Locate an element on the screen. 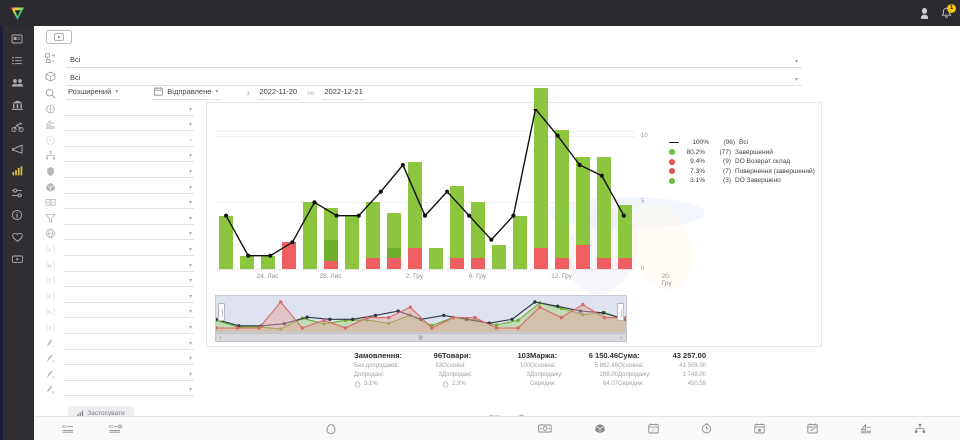  bottom-calendar-check-icon is located at coordinates (812, 429).